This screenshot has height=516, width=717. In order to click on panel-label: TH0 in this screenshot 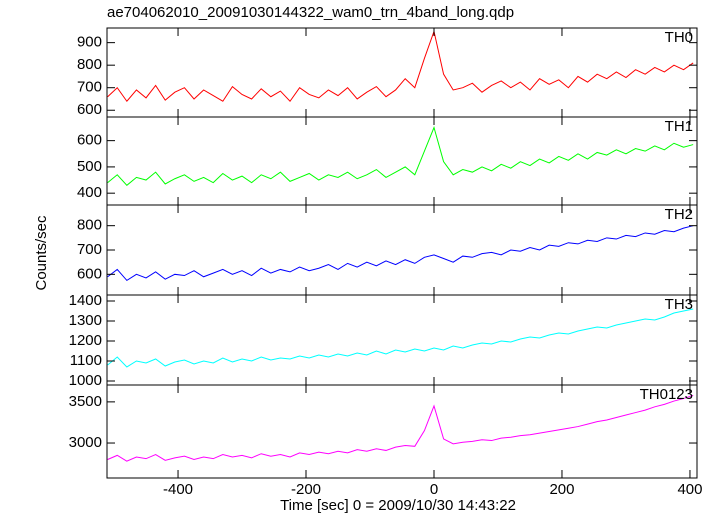, I will do `click(679, 37)`.